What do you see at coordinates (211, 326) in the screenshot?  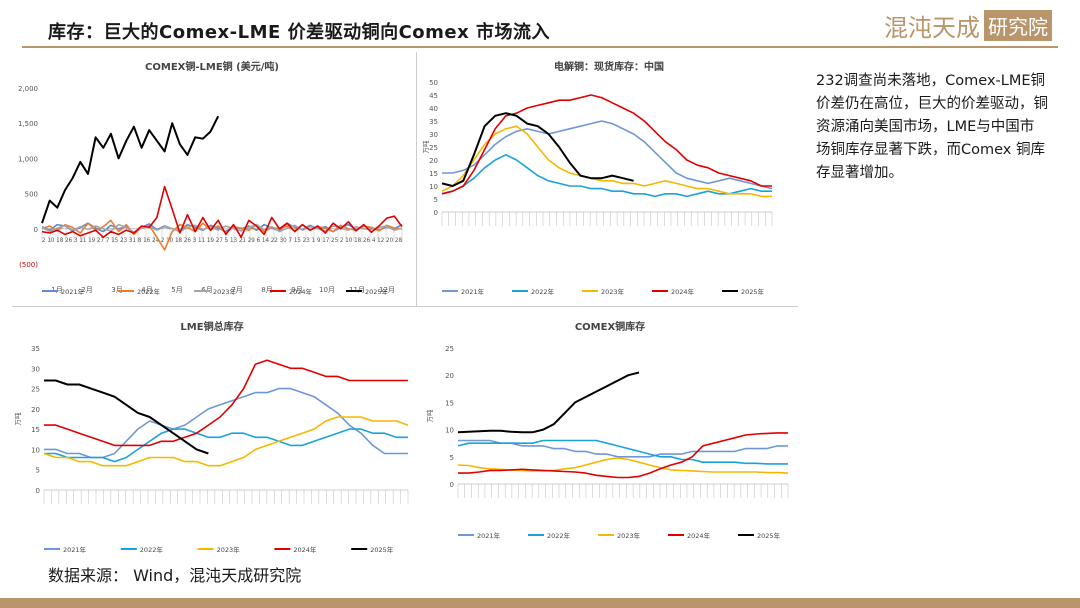 I see `chart-title: LME铜总库存` at bounding box center [211, 326].